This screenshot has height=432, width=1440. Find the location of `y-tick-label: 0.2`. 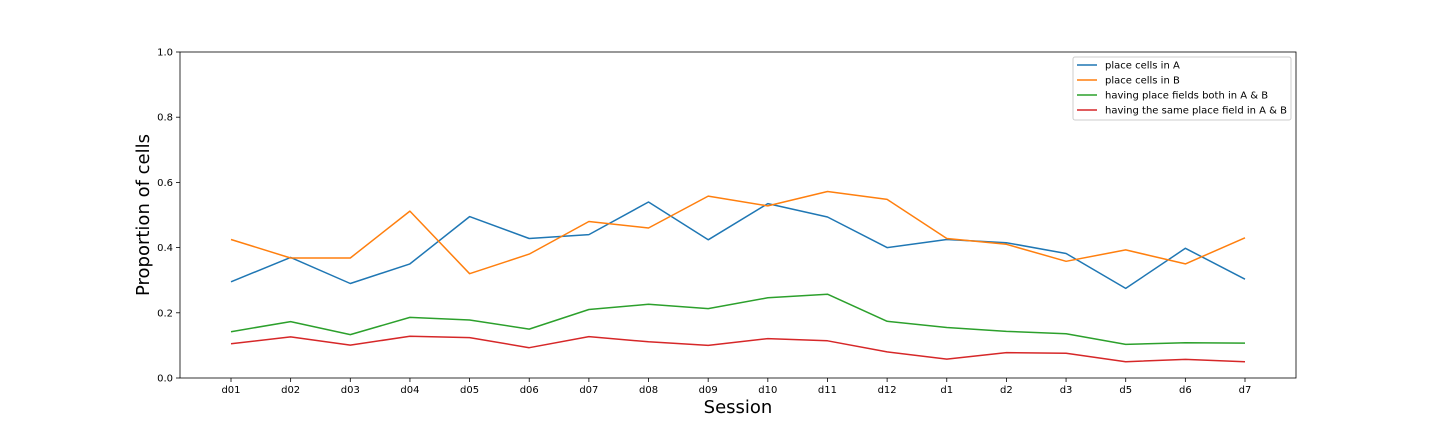

y-tick-label: 0.2 is located at coordinates (165, 313).